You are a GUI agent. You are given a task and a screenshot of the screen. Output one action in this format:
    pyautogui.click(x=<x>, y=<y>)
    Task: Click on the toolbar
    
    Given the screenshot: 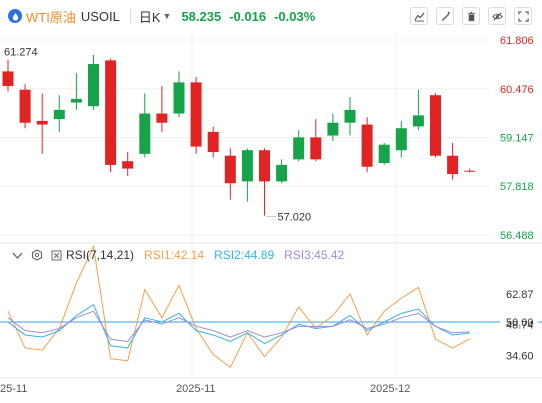 What is the action you would take?
    pyautogui.click(x=471, y=16)
    